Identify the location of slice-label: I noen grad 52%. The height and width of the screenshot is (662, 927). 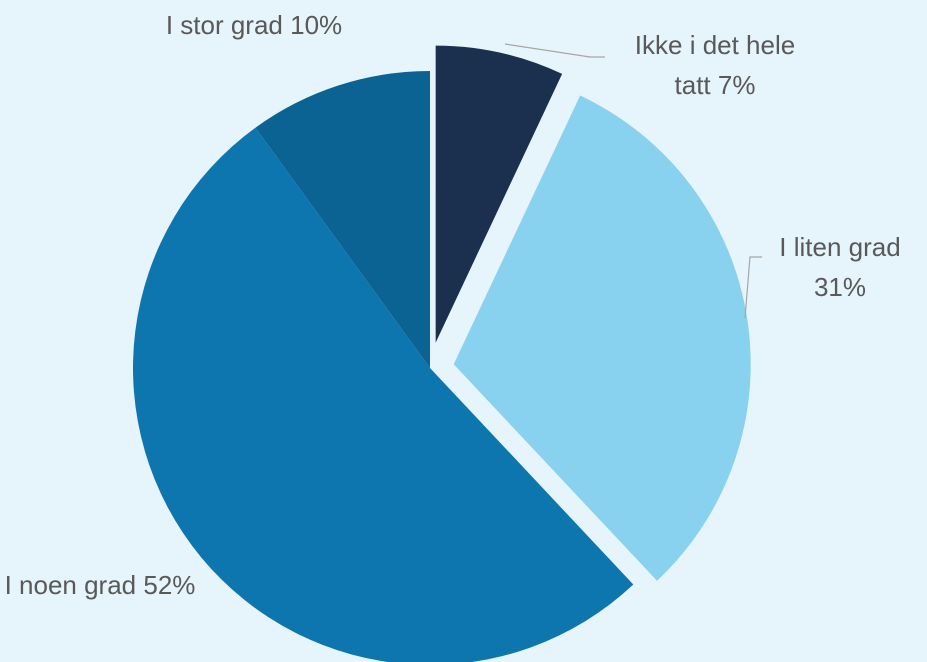
(100, 585).